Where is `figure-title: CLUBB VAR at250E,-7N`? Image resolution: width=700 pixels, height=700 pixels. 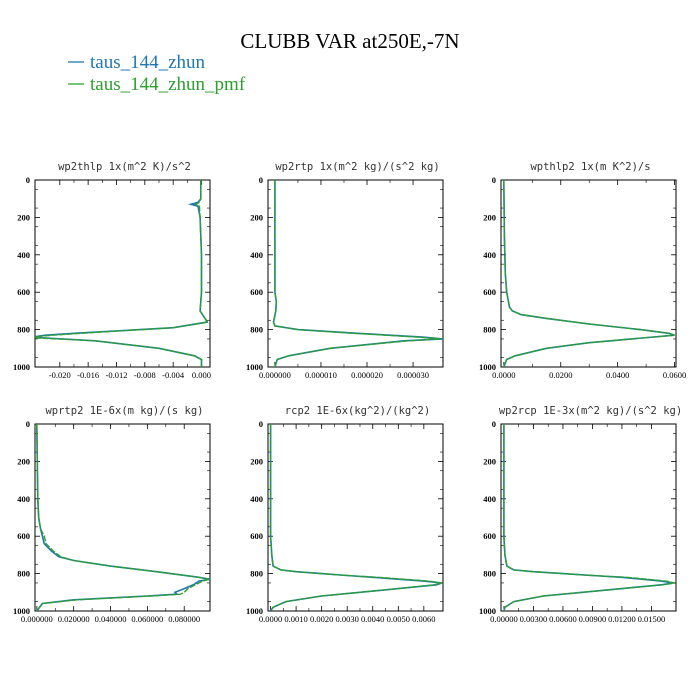 figure-title: CLUBB VAR at250E,-7N is located at coordinates (349, 41).